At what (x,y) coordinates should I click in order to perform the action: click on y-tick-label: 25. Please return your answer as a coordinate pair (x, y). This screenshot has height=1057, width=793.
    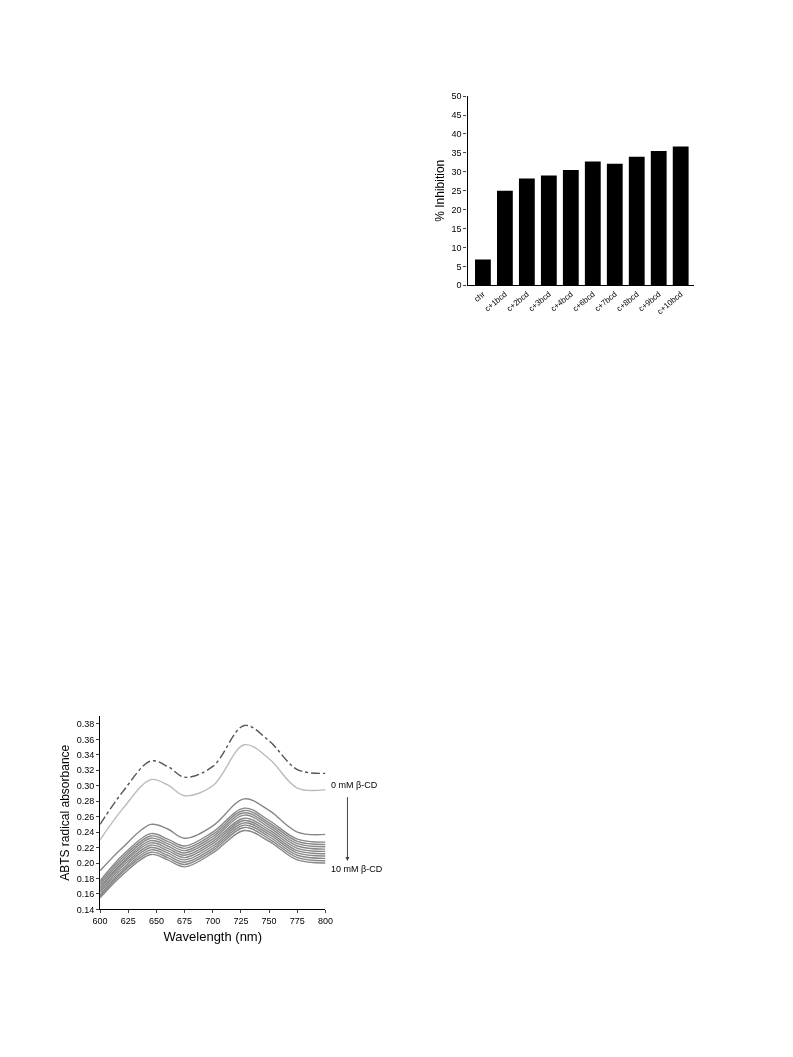
    Looking at the image, I should click on (456, 190).